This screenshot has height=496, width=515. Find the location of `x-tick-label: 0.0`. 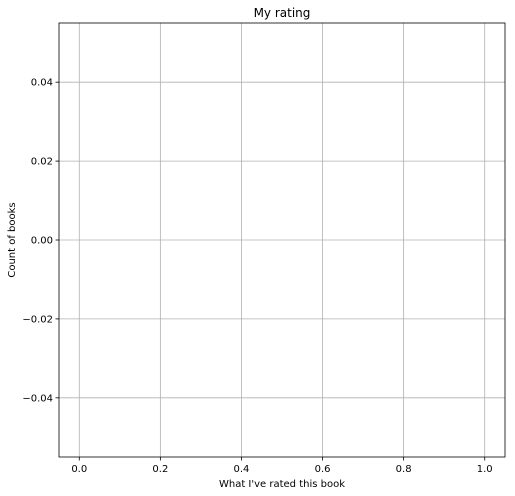

x-tick-label: 0.0 is located at coordinates (79, 469).